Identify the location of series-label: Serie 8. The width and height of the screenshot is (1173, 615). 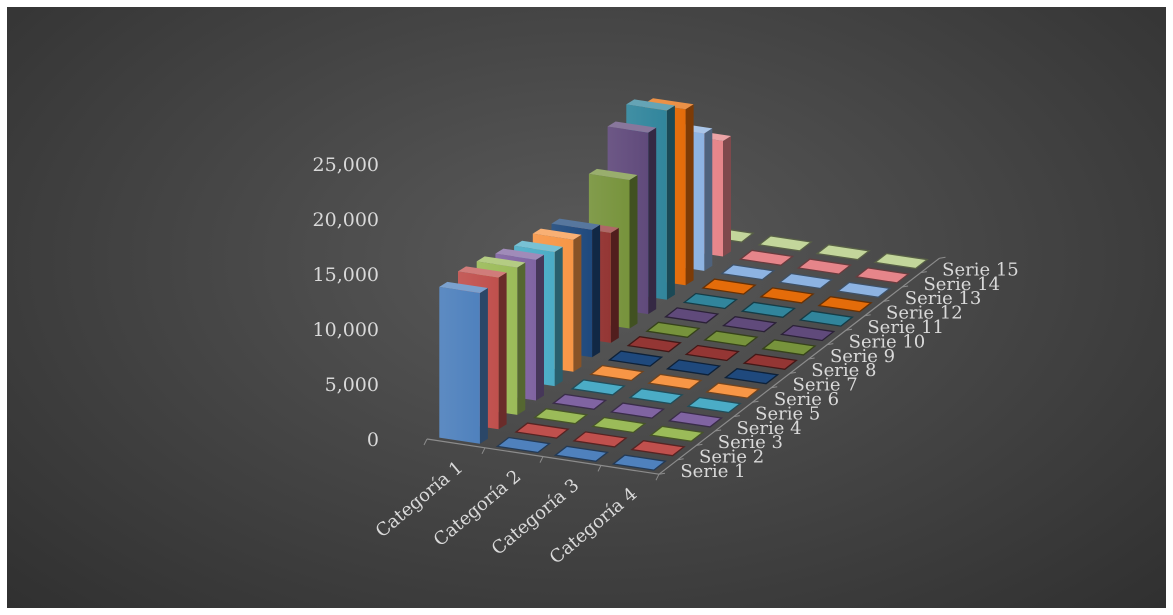
(843, 370).